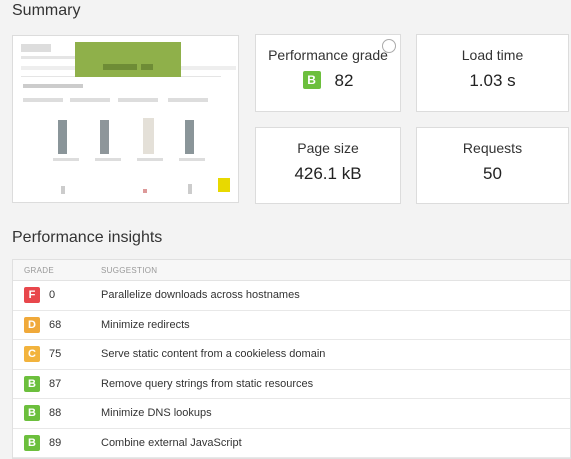 The width and height of the screenshot is (571, 459). What do you see at coordinates (492, 173) in the screenshot?
I see `card-value: 50` at bounding box center [492, 173].